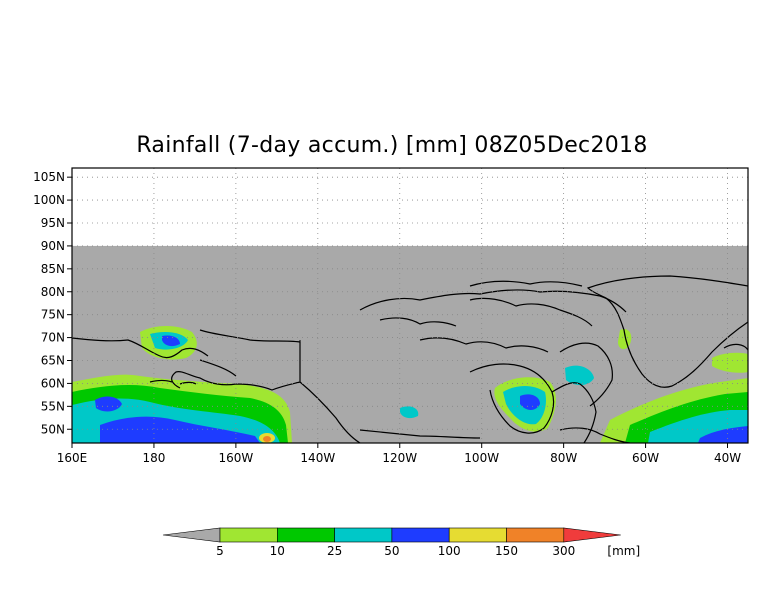  I want to click on y-tick-label: 90N, so click(53, 246).